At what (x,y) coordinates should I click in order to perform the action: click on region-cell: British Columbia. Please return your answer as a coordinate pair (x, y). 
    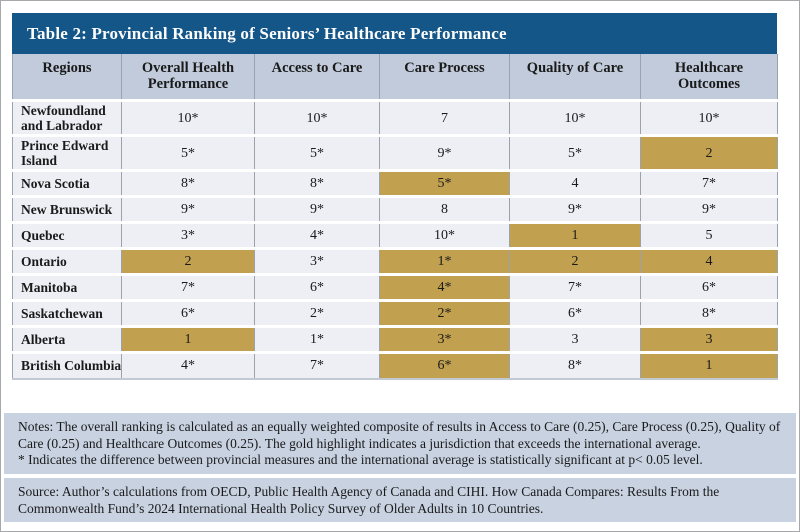
    Looking at the image, I should click on (67, 365).